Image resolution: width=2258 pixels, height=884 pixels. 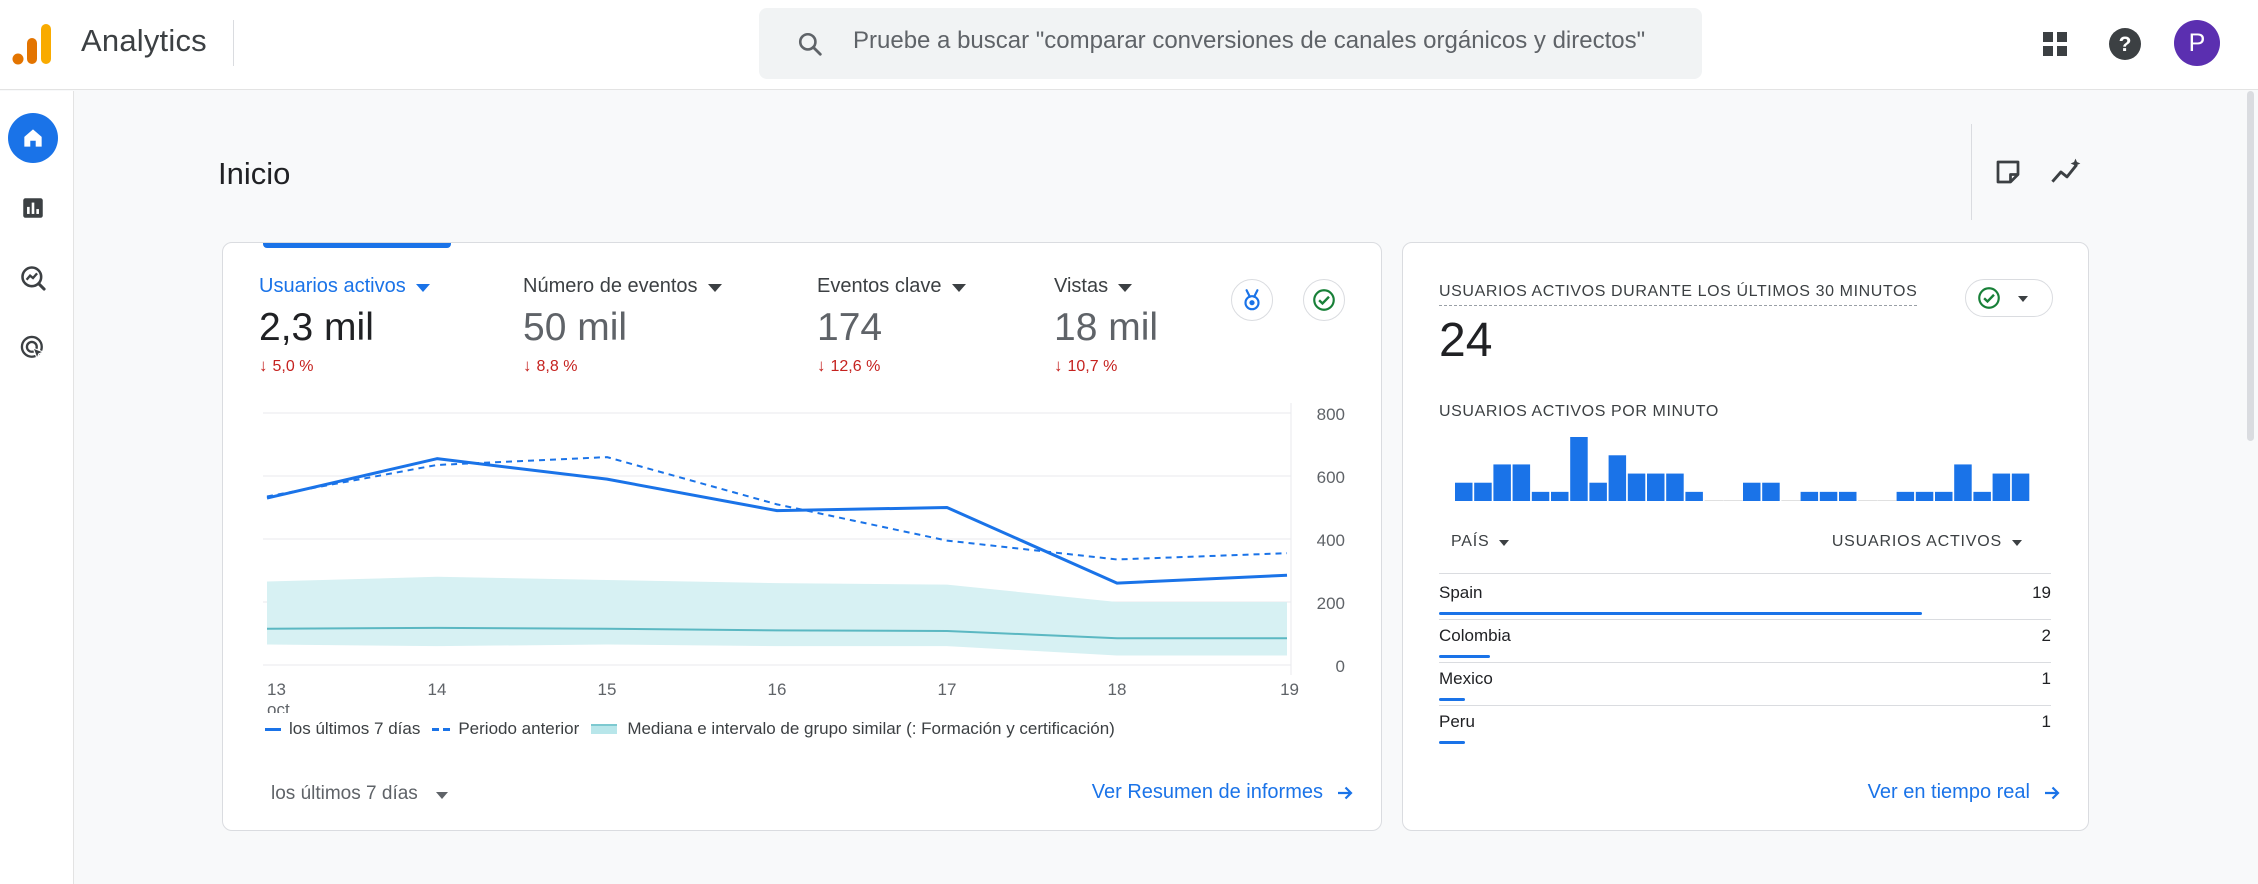 I want to click on view-realtime-link: Ver en tiempo real, so click(x=1965, y=792).